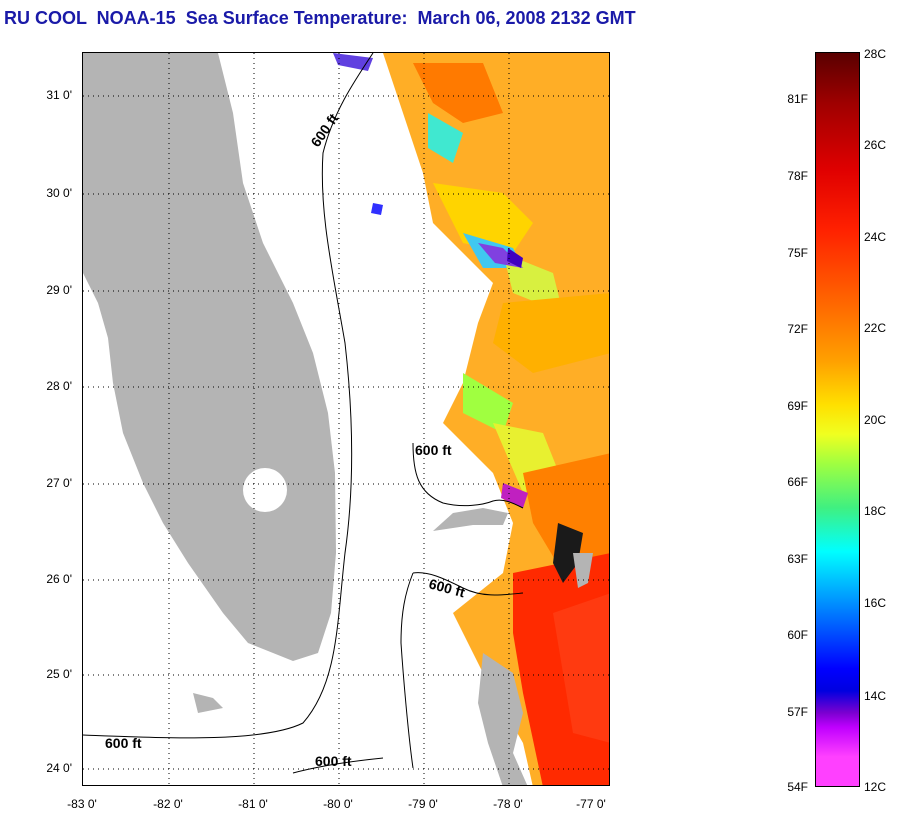 The image size is (897, 817). What do you see at coordinates (59, 674) in the screenshot?
I see `lat-label: 25 0'` at bounding box center [59, 674].